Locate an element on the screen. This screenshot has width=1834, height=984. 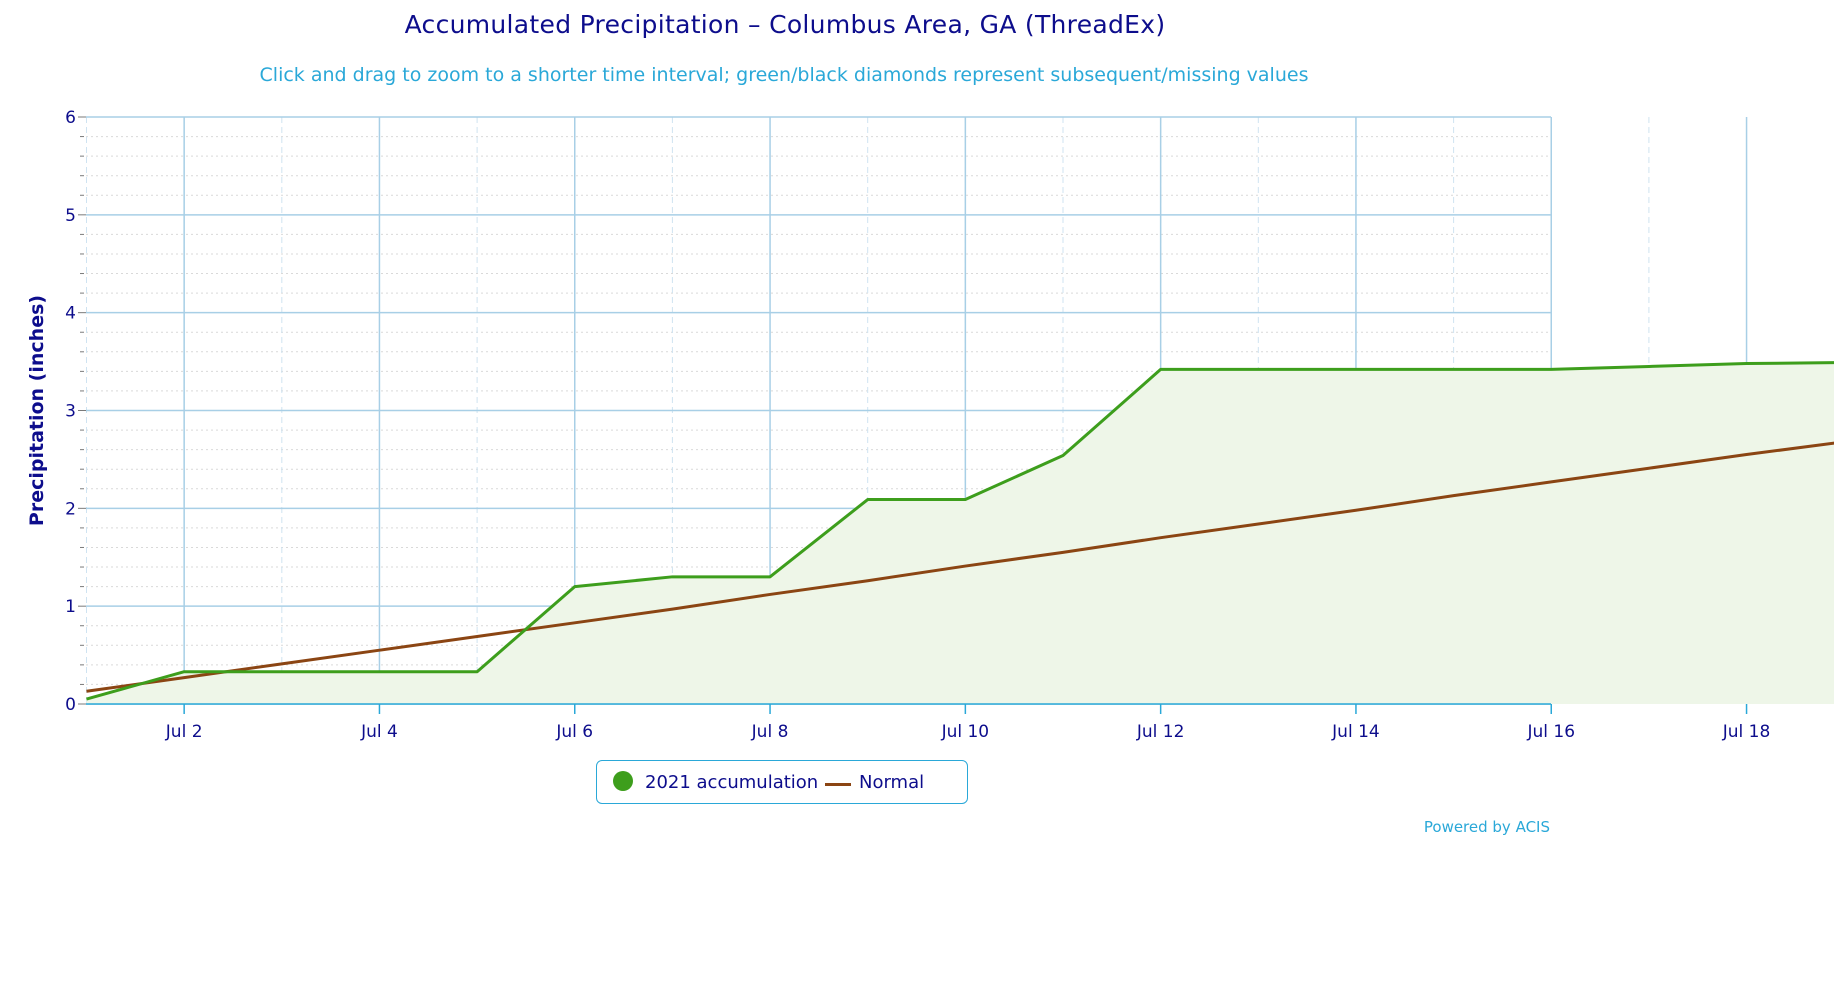
credits-link: Powered by ACIS is located at coordinates (1486, 827).